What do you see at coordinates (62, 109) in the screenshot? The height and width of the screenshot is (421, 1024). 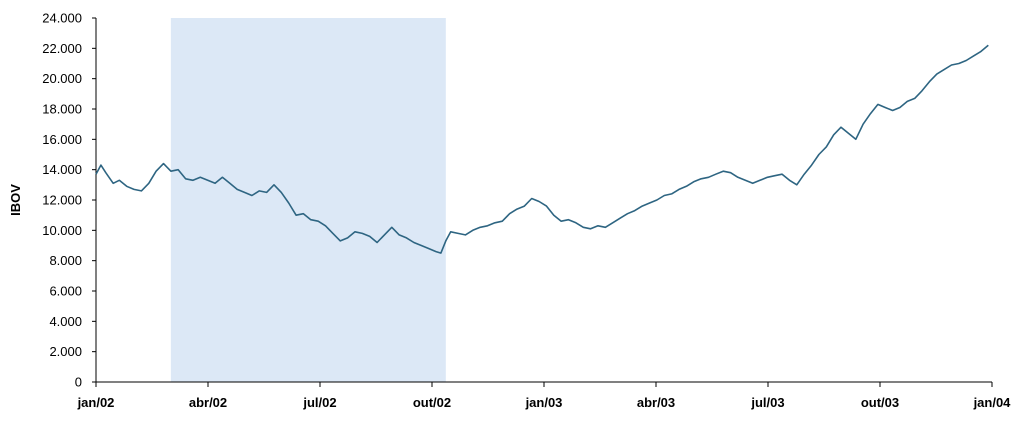 I see `y-tick-label: 18.000` at bounding box center [62, 109].